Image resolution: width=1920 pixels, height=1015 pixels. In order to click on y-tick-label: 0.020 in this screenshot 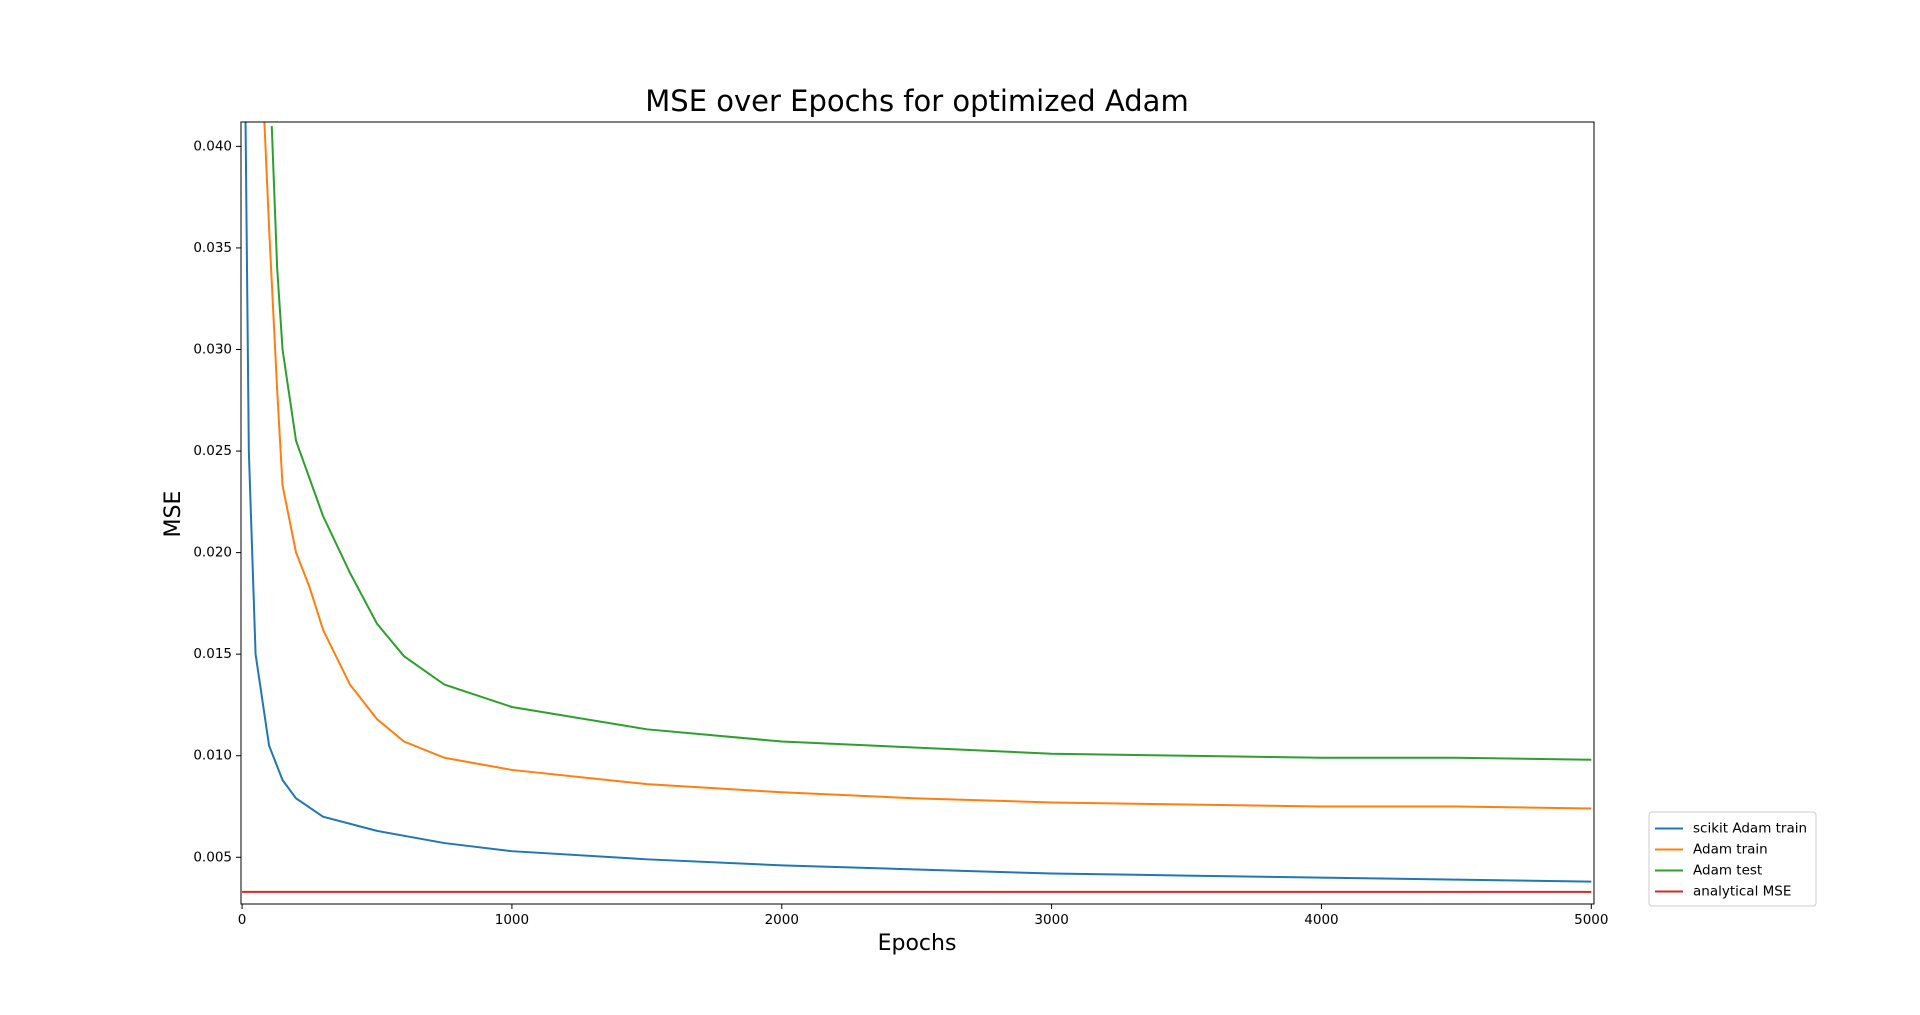, I will do `click(212, 553)`.